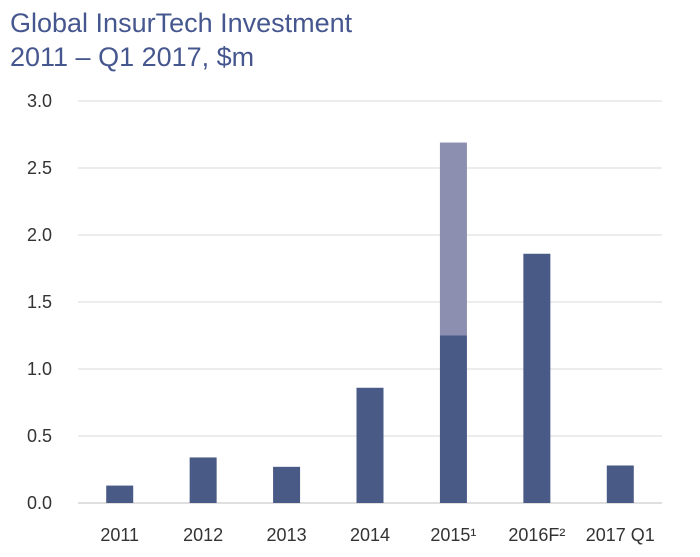 The height and width of the screenshot is (557, 700). What do you see at coordinates (39, 503) in the screenshot?
I see `y-tick-label: 0.0` at bounding box center [39, 503].